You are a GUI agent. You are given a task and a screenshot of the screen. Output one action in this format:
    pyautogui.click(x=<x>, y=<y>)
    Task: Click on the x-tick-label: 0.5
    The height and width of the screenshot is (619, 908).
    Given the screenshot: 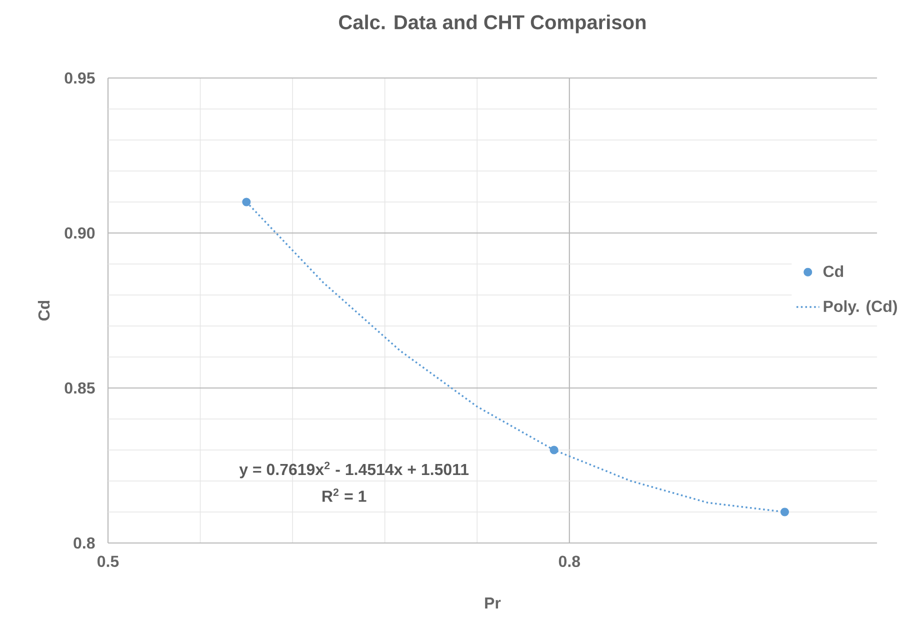 What is the action you would take?
    pyautogui.click(x=108, y=562)
    